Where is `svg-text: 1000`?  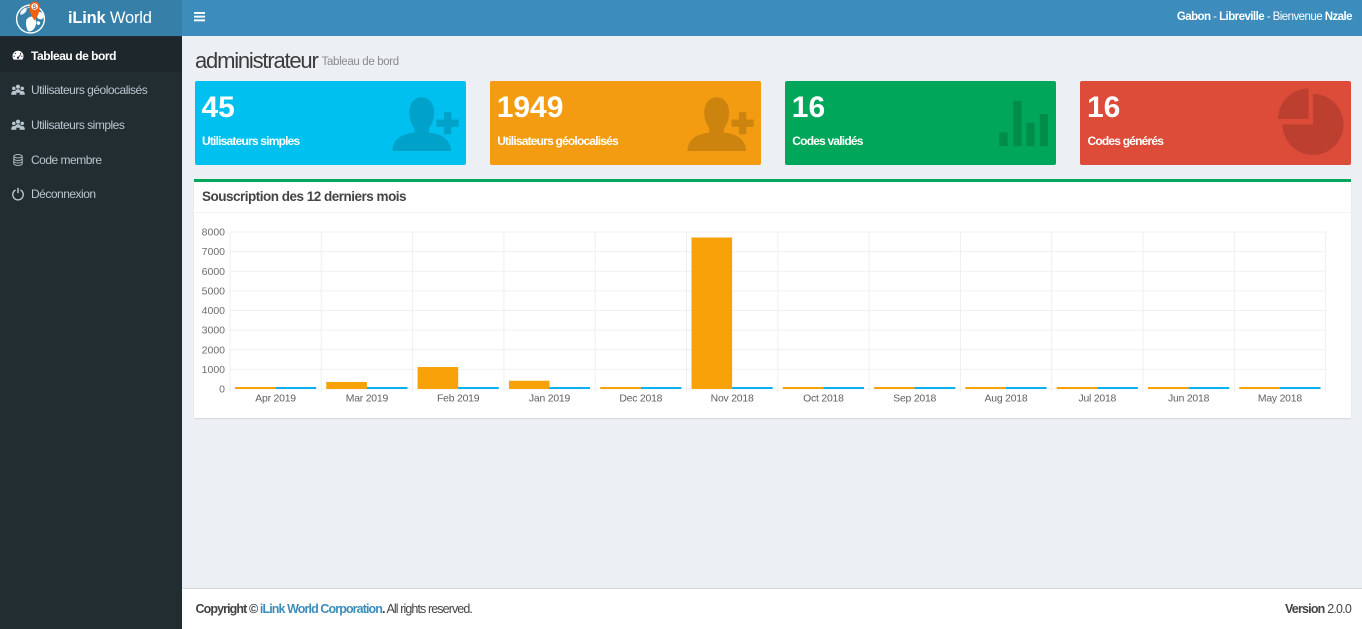
svg-text: 1000 is located at coordinates (214, 370).